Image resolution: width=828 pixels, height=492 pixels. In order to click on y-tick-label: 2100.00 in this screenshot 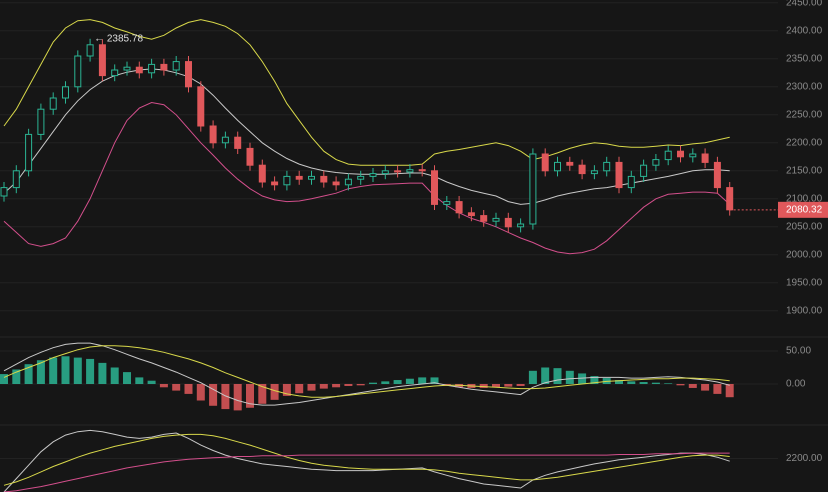, I will do `click(804, 198)`.